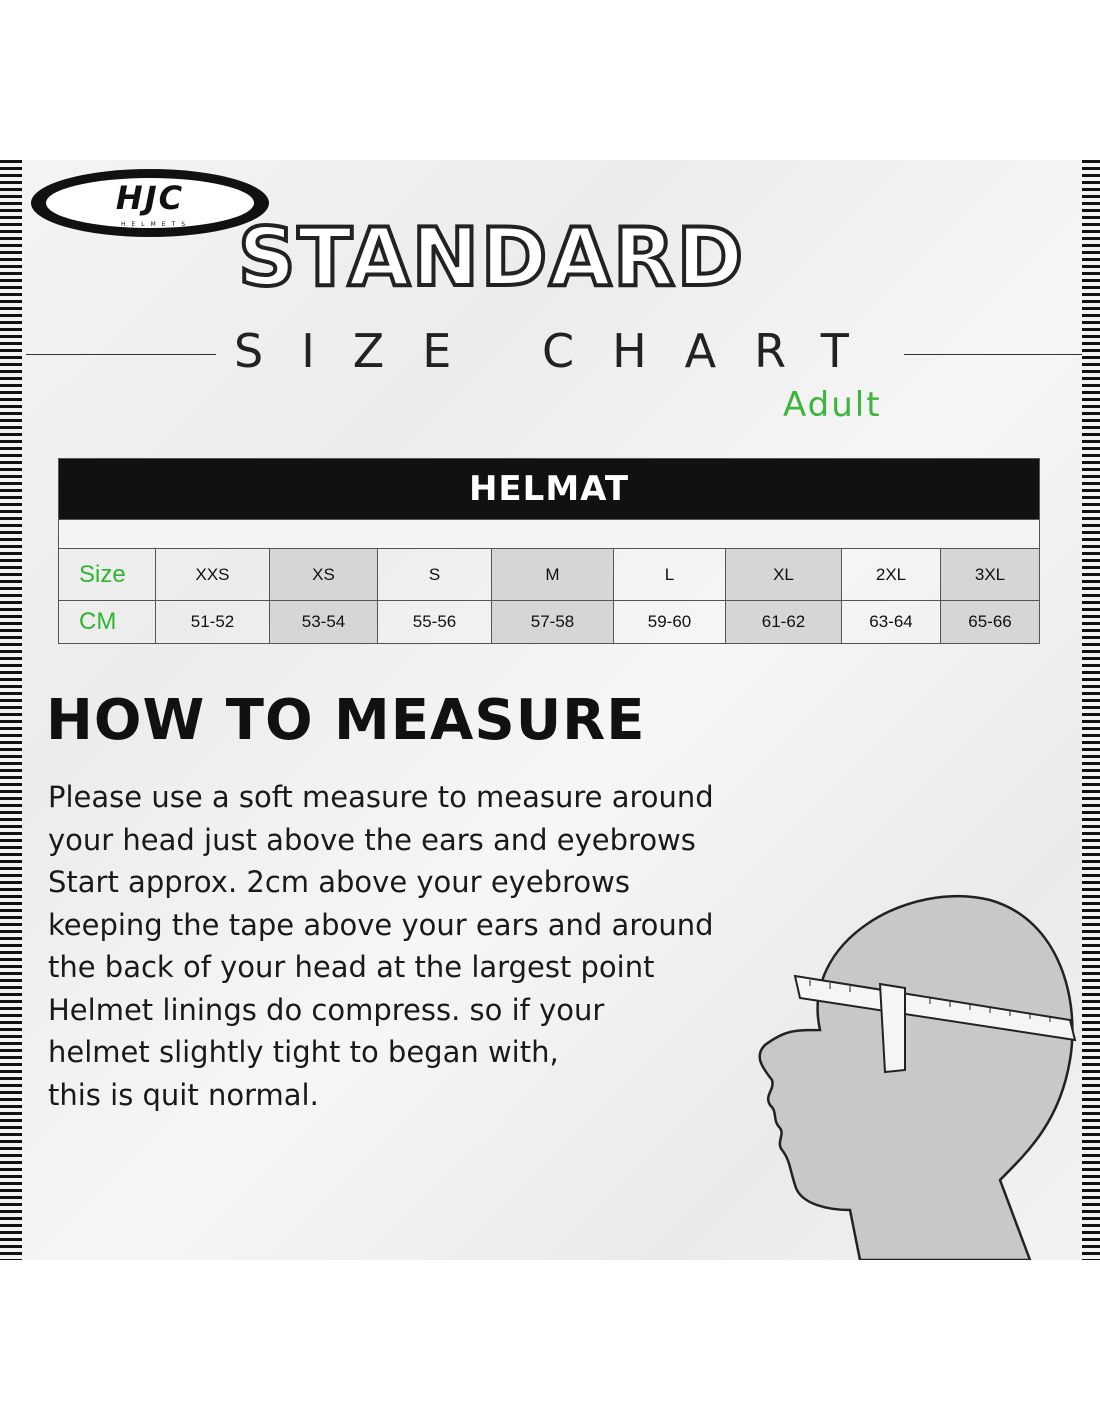 This screenshot has width=1100, height=1422. What do you see at coordinates (990, 622) in the screenshot?
I see `cm-cell: 65-66` at bounding box center [990, 622].